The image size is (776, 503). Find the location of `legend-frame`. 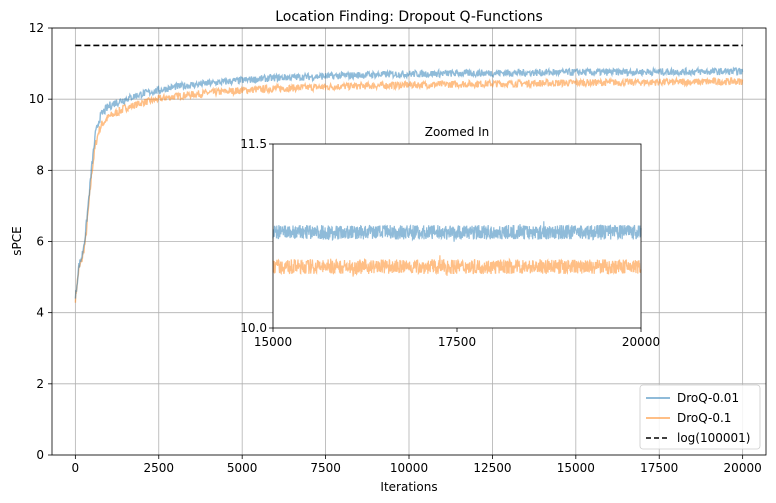

legend-frame is located at coordinates (700, 417).